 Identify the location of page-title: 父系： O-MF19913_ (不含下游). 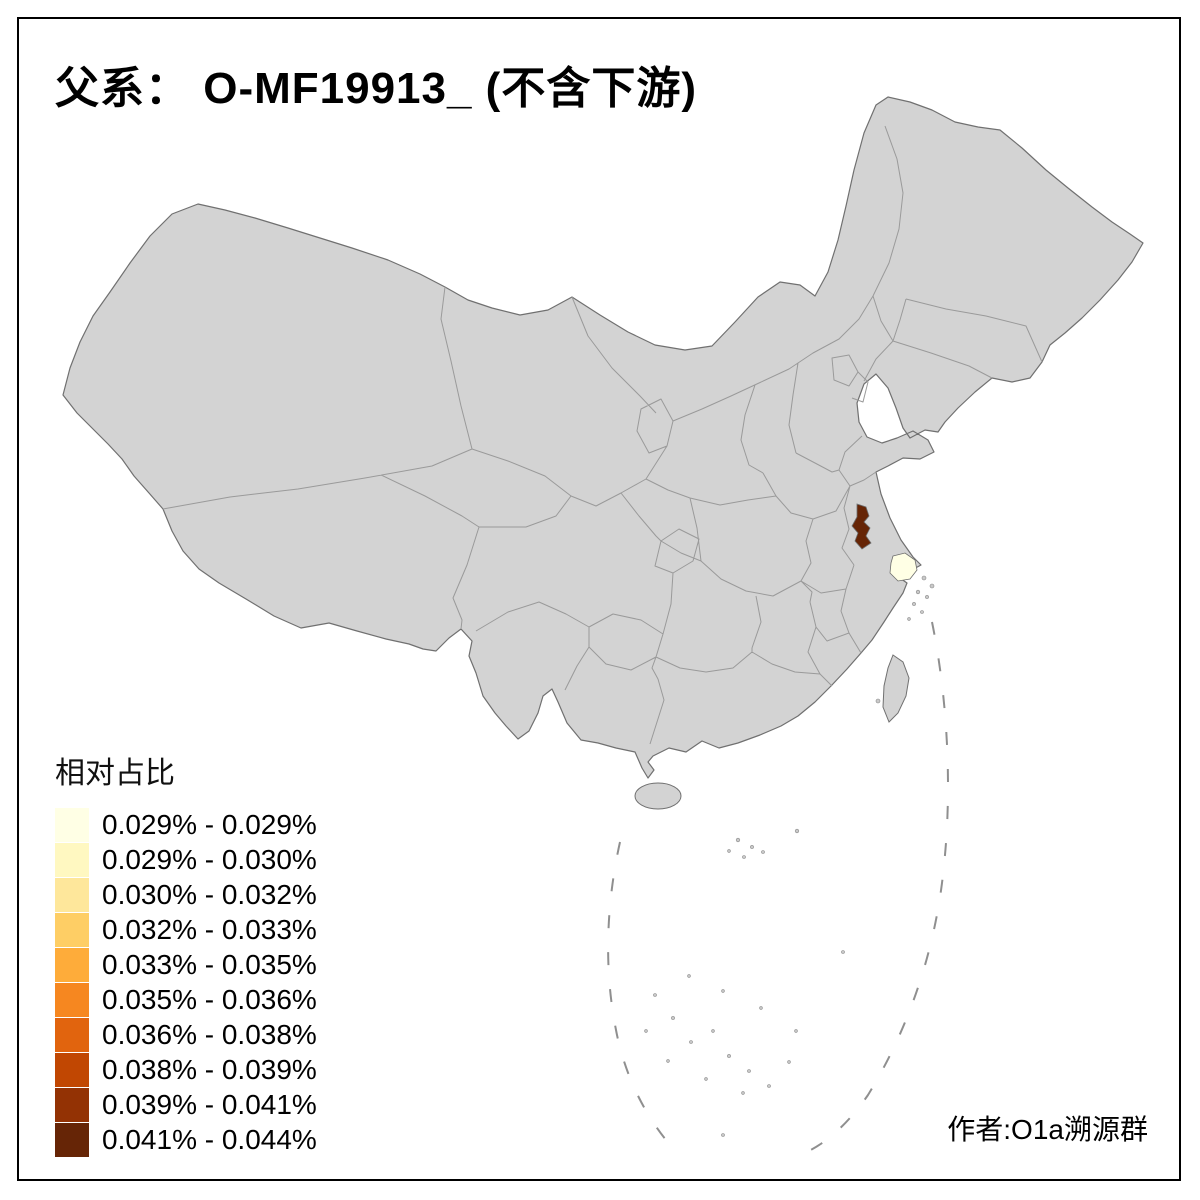
(376, 88).